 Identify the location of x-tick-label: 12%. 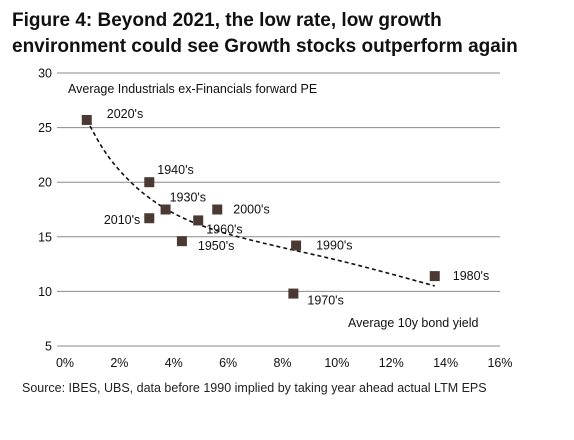
(391, 363).